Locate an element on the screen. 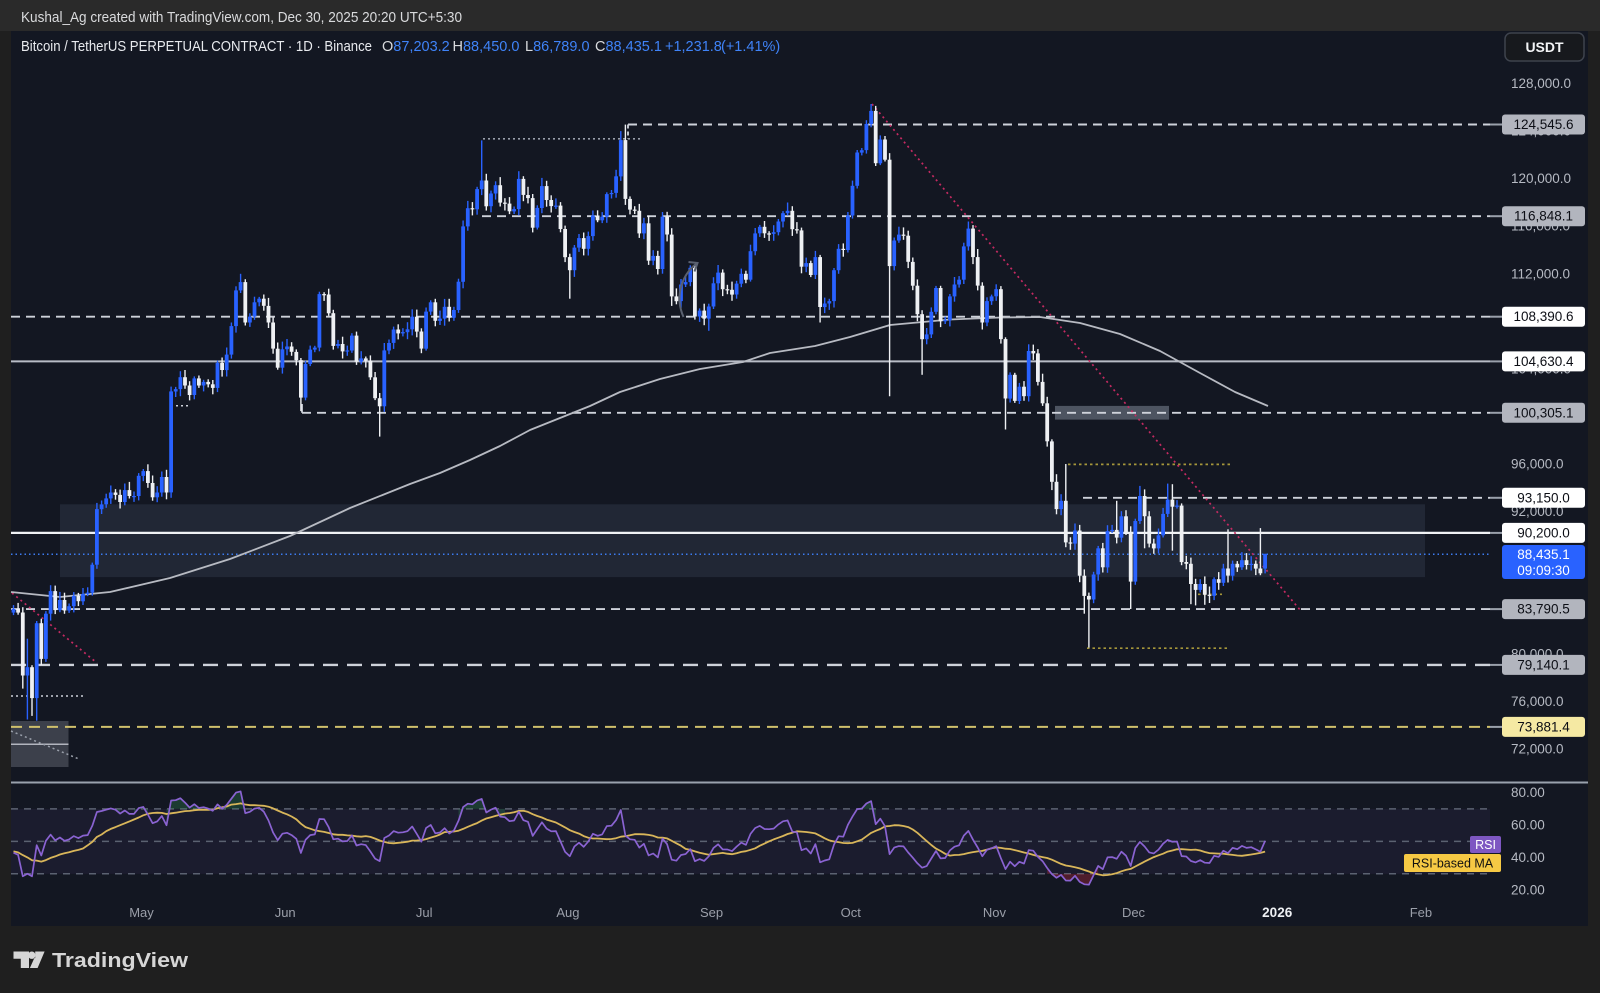 This screenshot has height=993, width=1600. svg-text: 108,390.6 is located at coordinates (1543, 316).